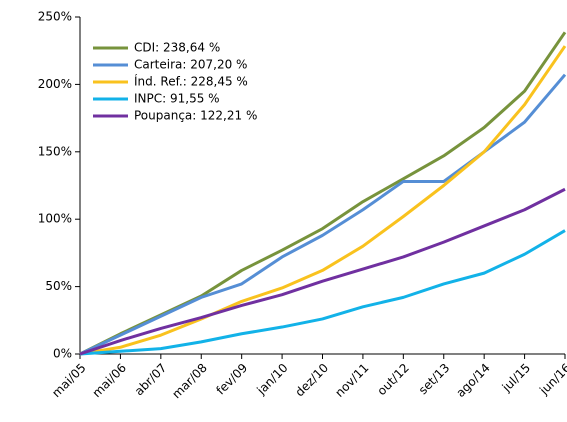 Image resolution: width=567 pixels, height=422 pixels. What do you see at coordinates (177, 99) in the screenshot?
I see `legend-label: INPC: 91,55 %` at bounding box center [177, 99].